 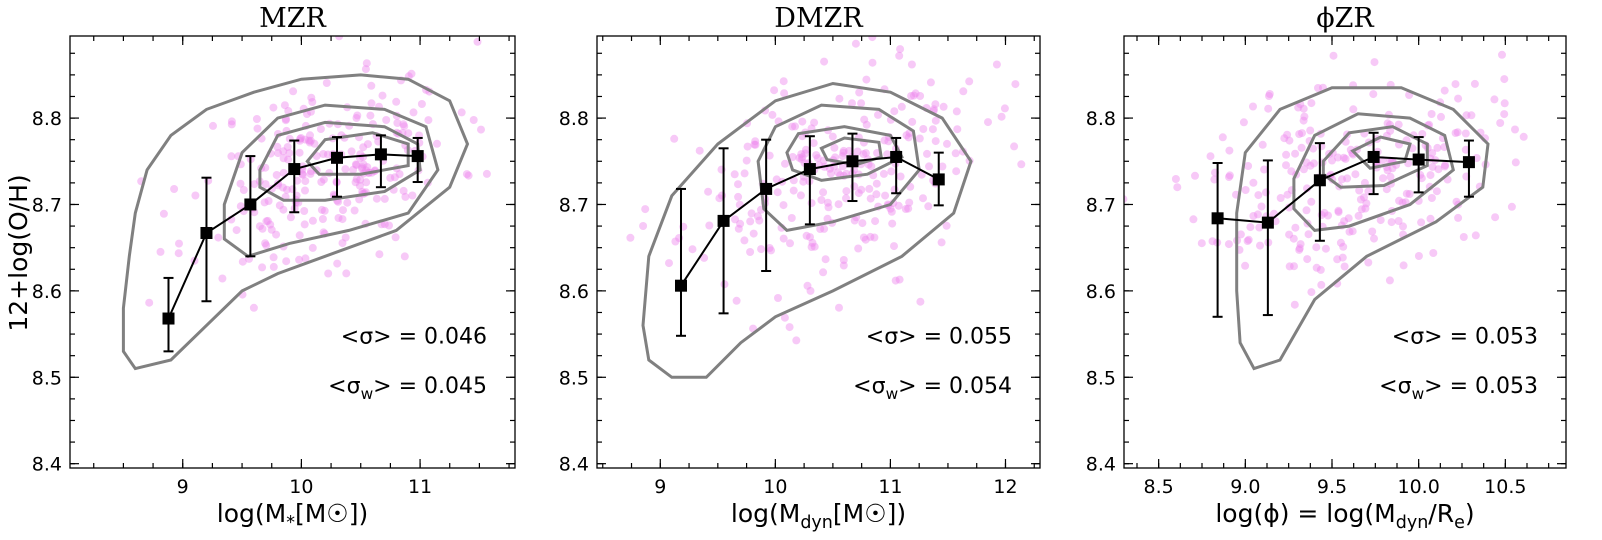 What do you see at coordinates (1505, 487) in the screenshot?
I see `x-tick-label: 10.5` at bounding box center [1505, 487].